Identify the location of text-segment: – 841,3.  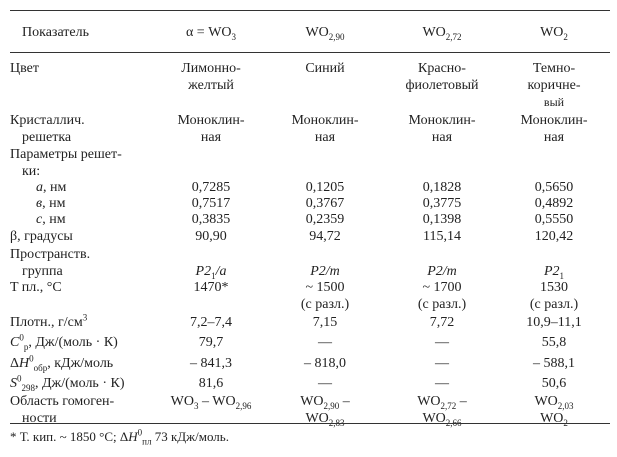
(211, 363).